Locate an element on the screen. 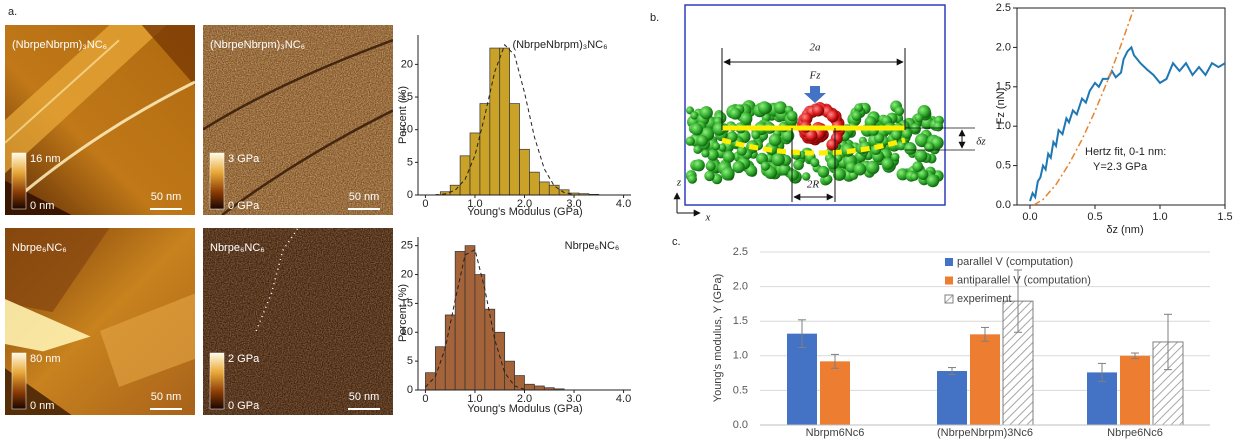  chart-title: Nbrpe₆NC₆ is located at coordinates (592, 246).